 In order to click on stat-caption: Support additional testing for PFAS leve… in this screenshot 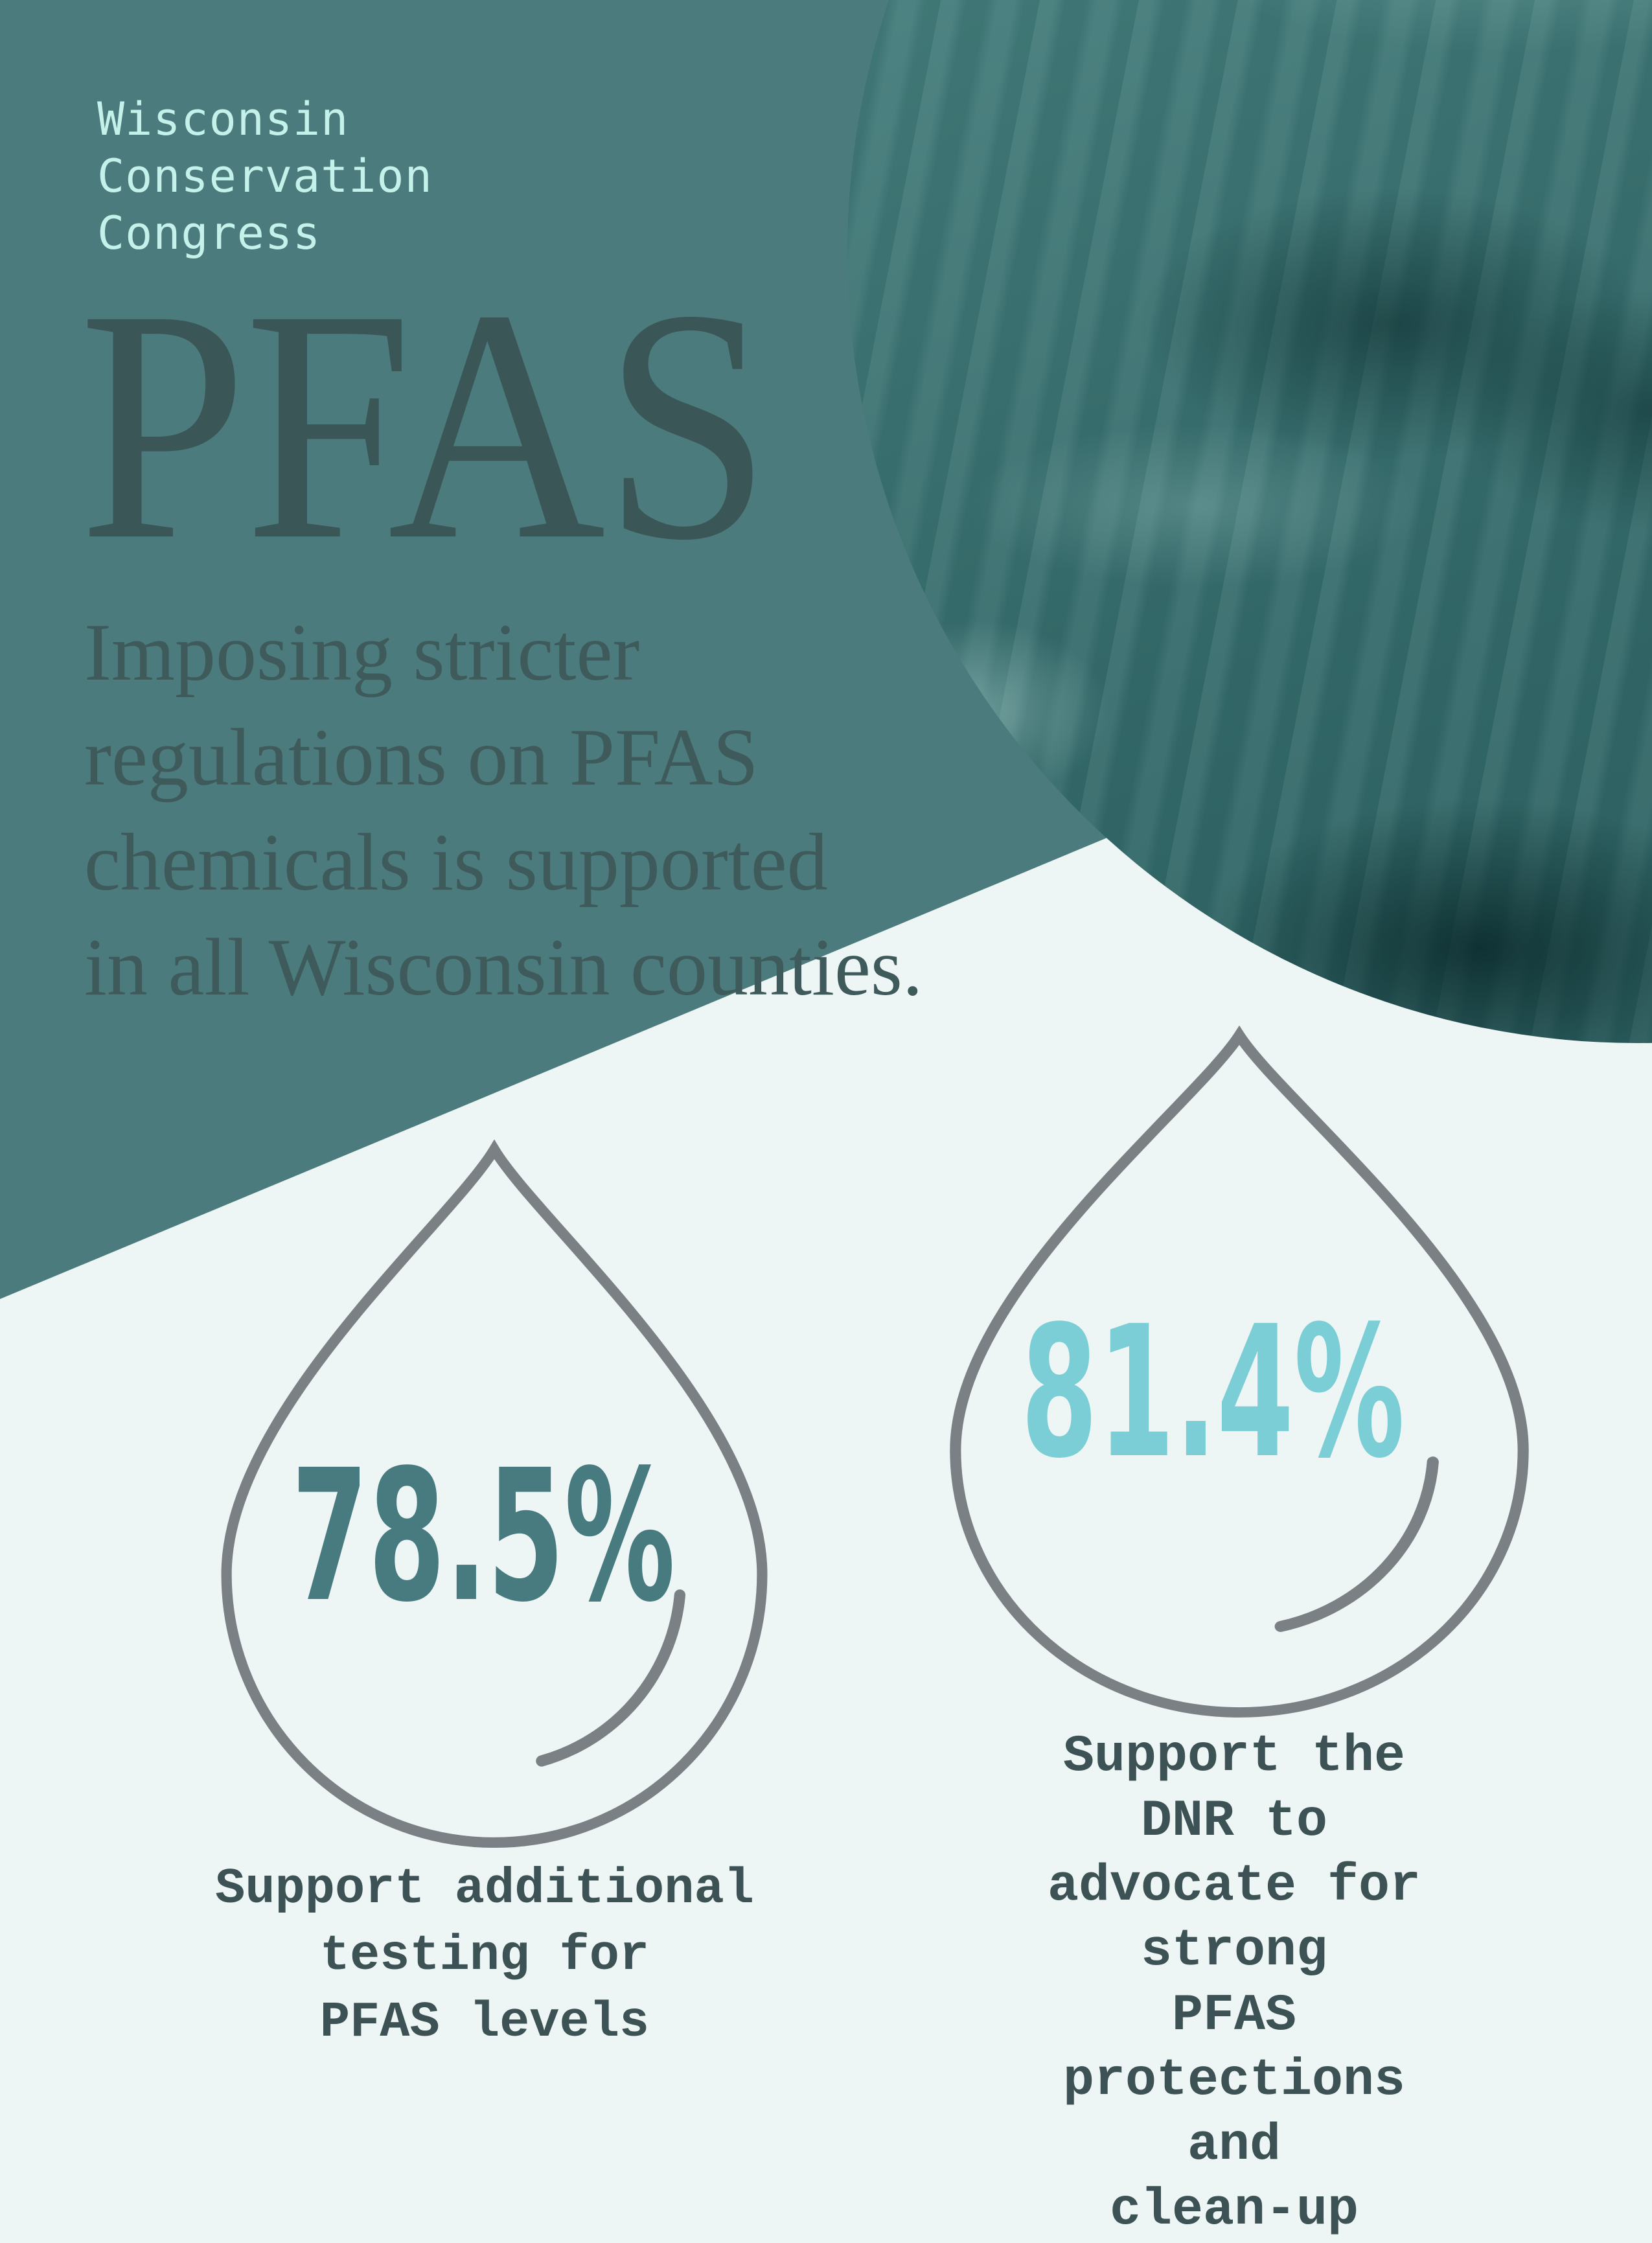, I will do `click(484, 1956)`.